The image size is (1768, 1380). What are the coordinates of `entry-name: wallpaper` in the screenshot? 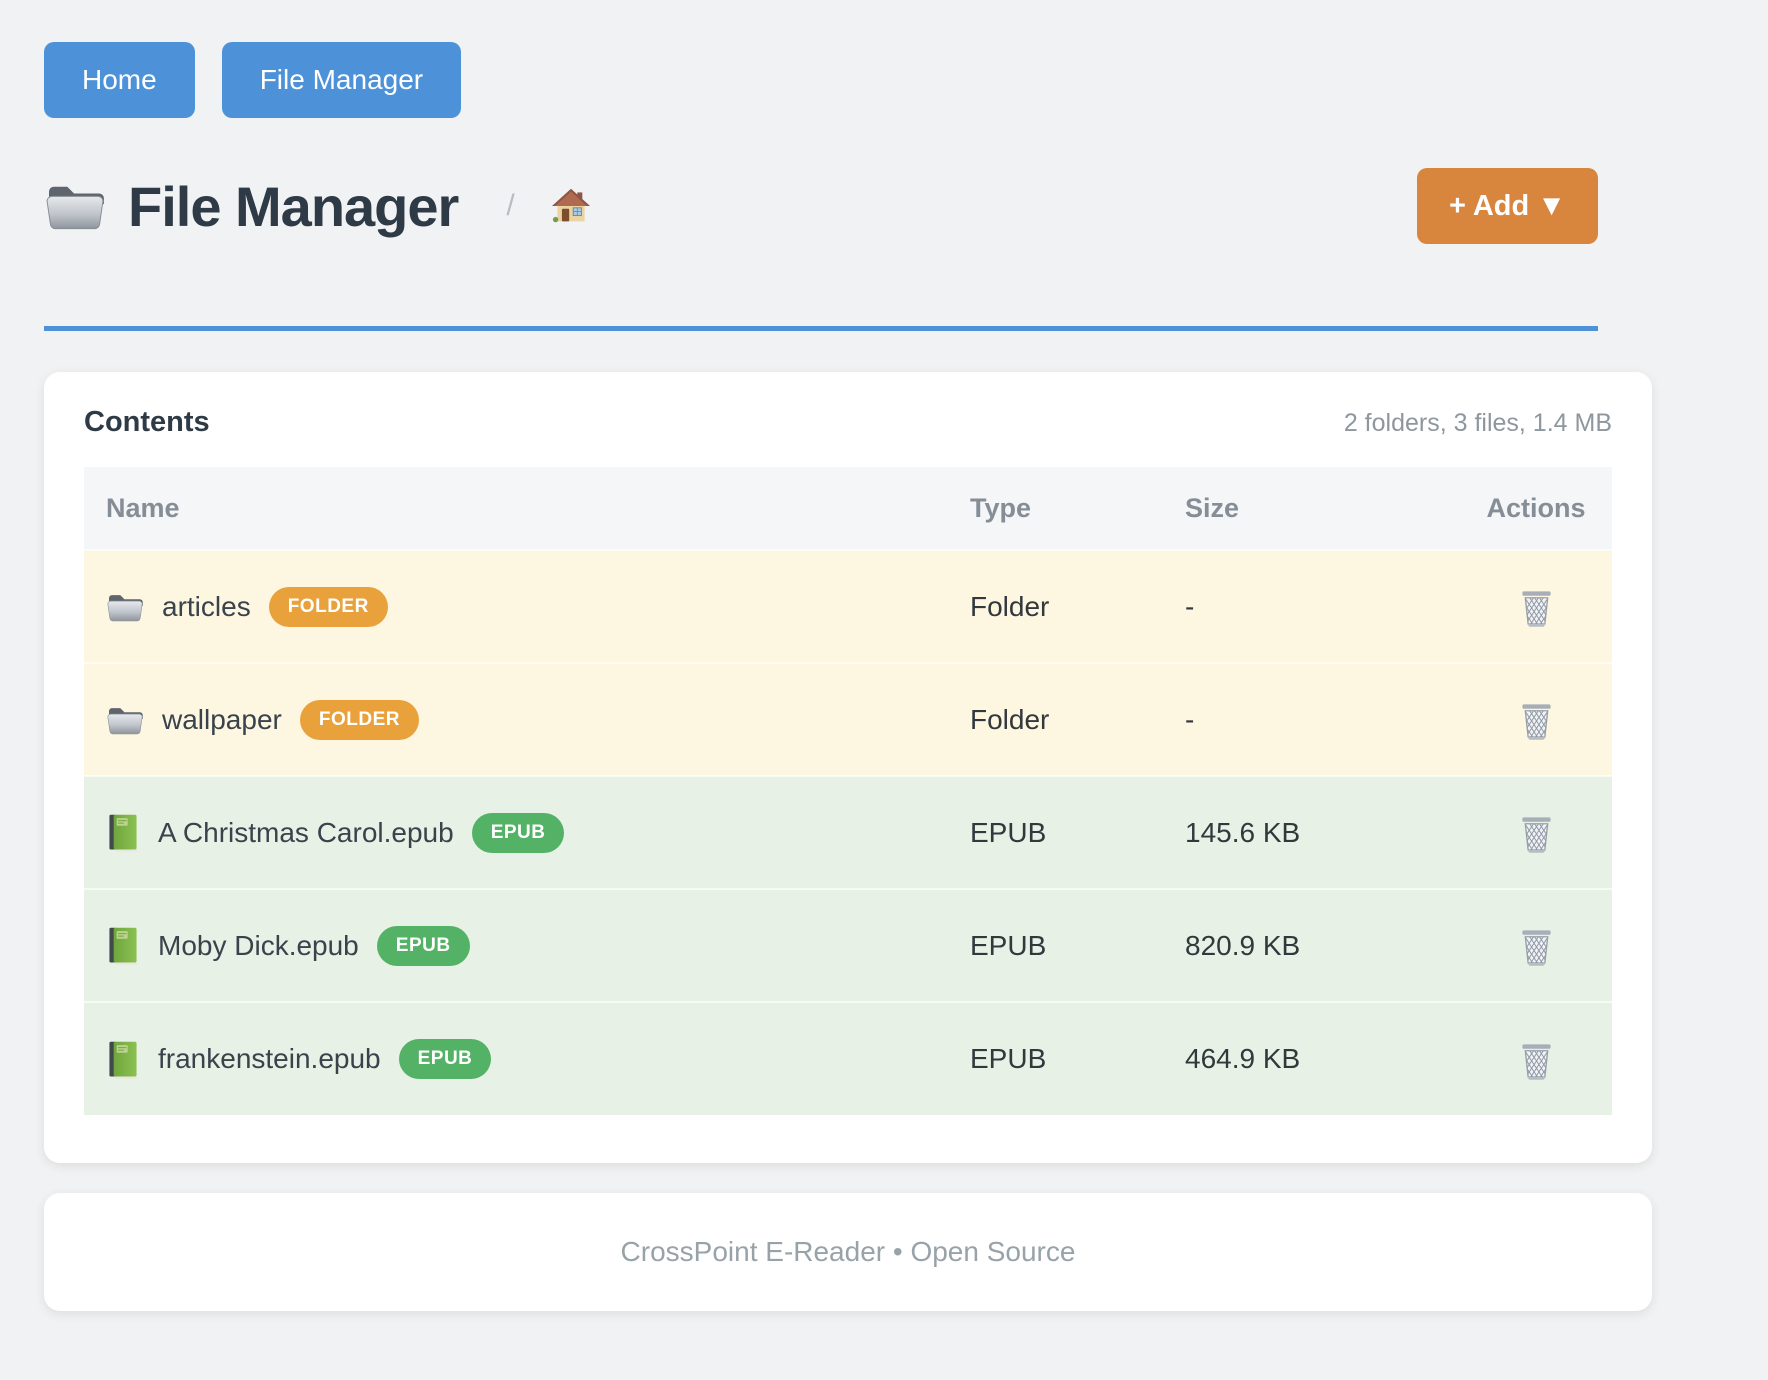 It's located at (222, 719).